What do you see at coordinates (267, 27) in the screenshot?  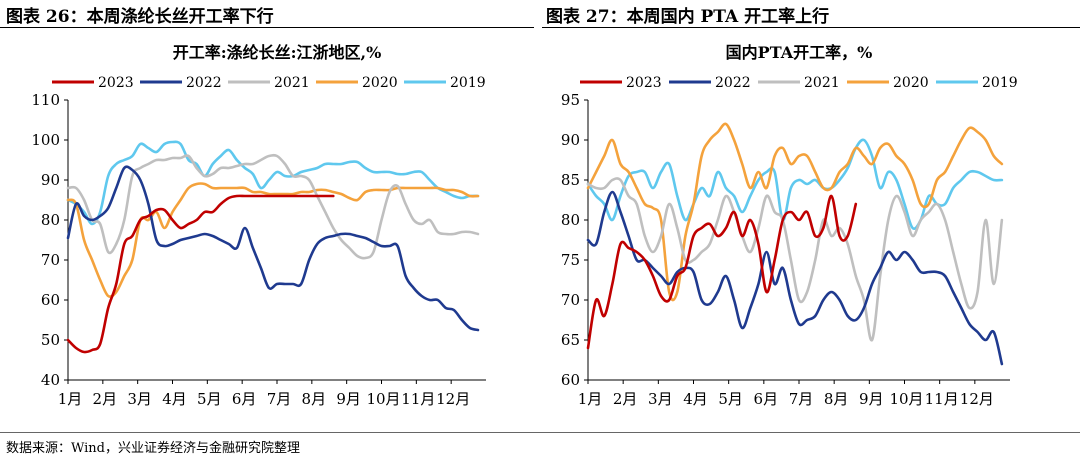 I see `left-header-rule` at bounding box center [267, 27].